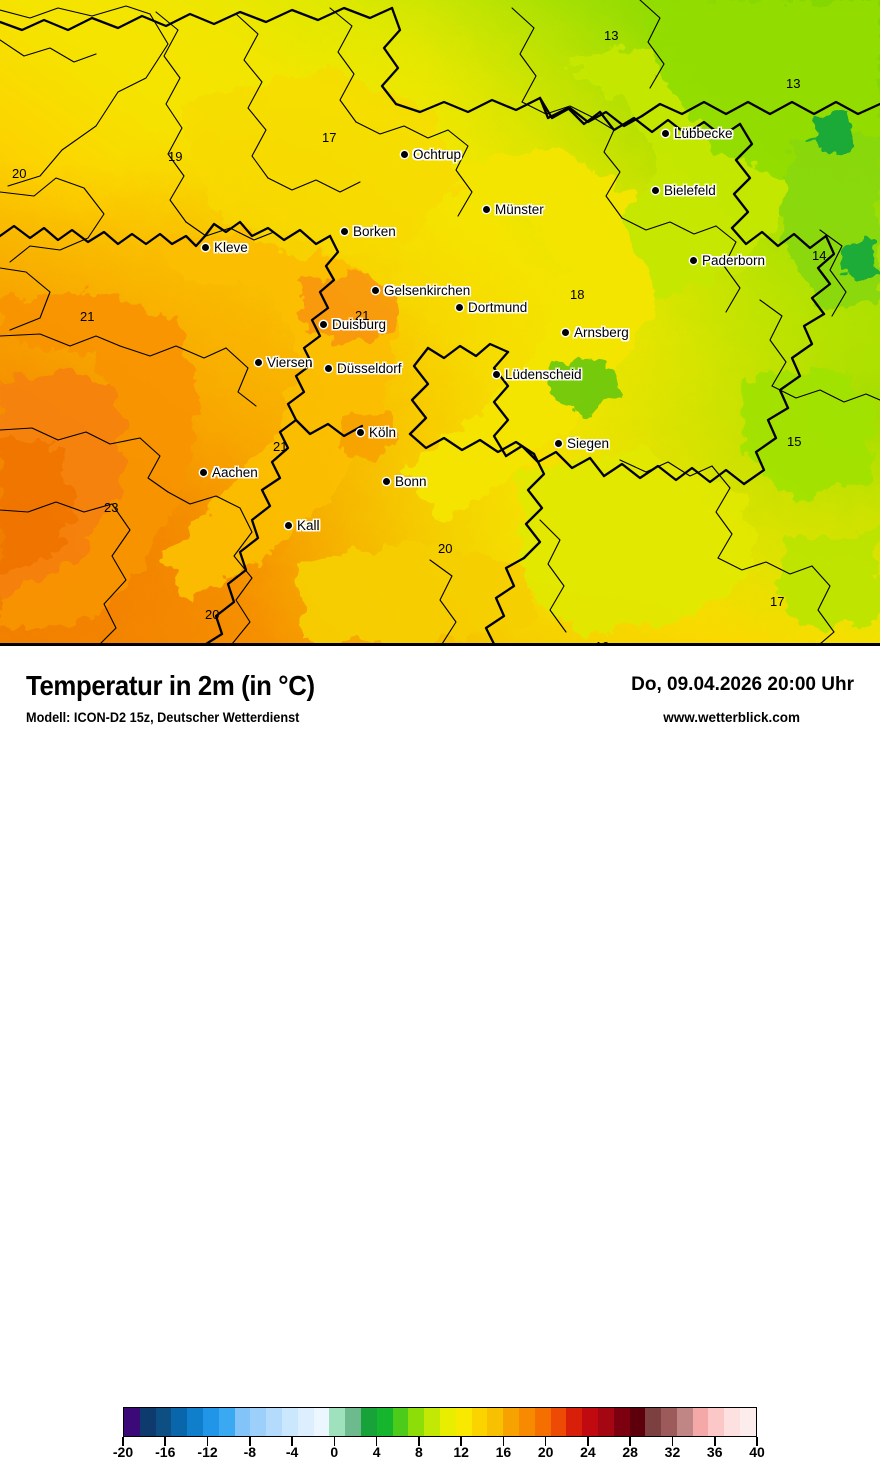 This screenshot has height=1468, width=880. I want to click on colorbar-swatches, so click(440, 1422).